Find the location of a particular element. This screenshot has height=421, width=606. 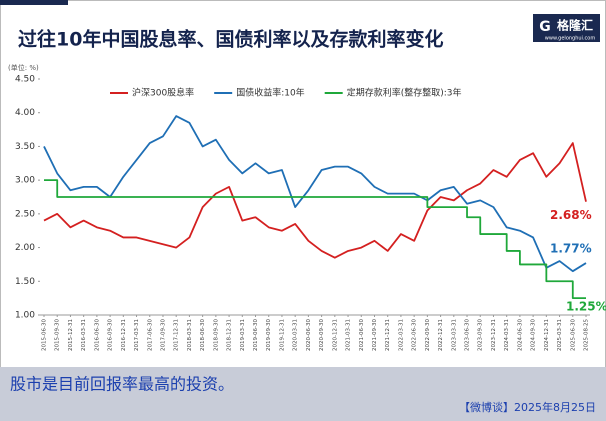

logo-mark: G is located at coordinates (545, 27).